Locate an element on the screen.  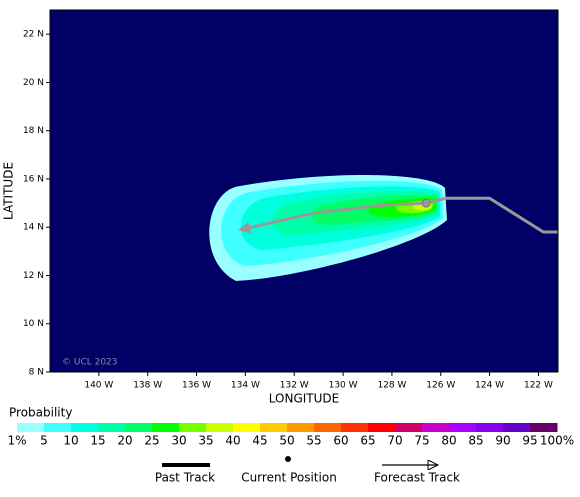
y-tick-label: 12 N is located at coordinates (33, 276).